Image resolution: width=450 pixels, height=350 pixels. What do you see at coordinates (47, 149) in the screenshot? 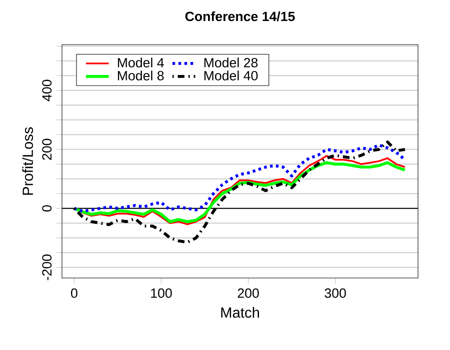
I see `y-tick-label: 200` at bounding box center [47, 149].